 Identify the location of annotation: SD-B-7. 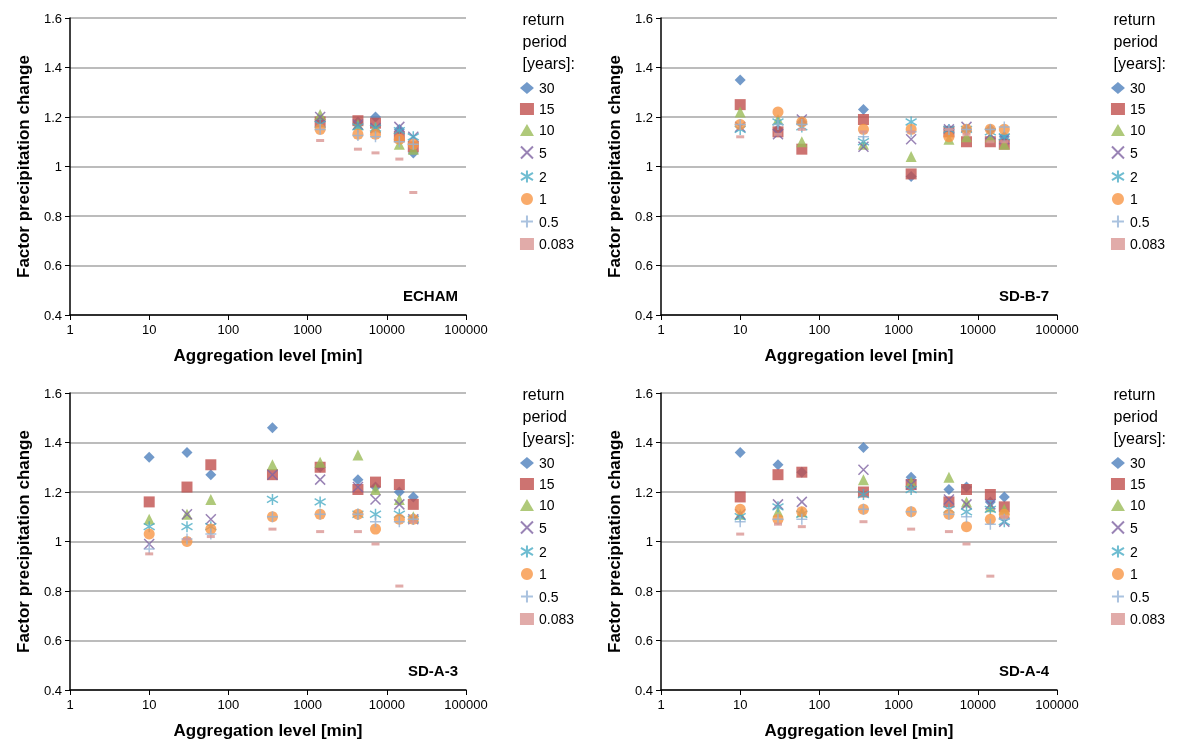
(1024, 295).